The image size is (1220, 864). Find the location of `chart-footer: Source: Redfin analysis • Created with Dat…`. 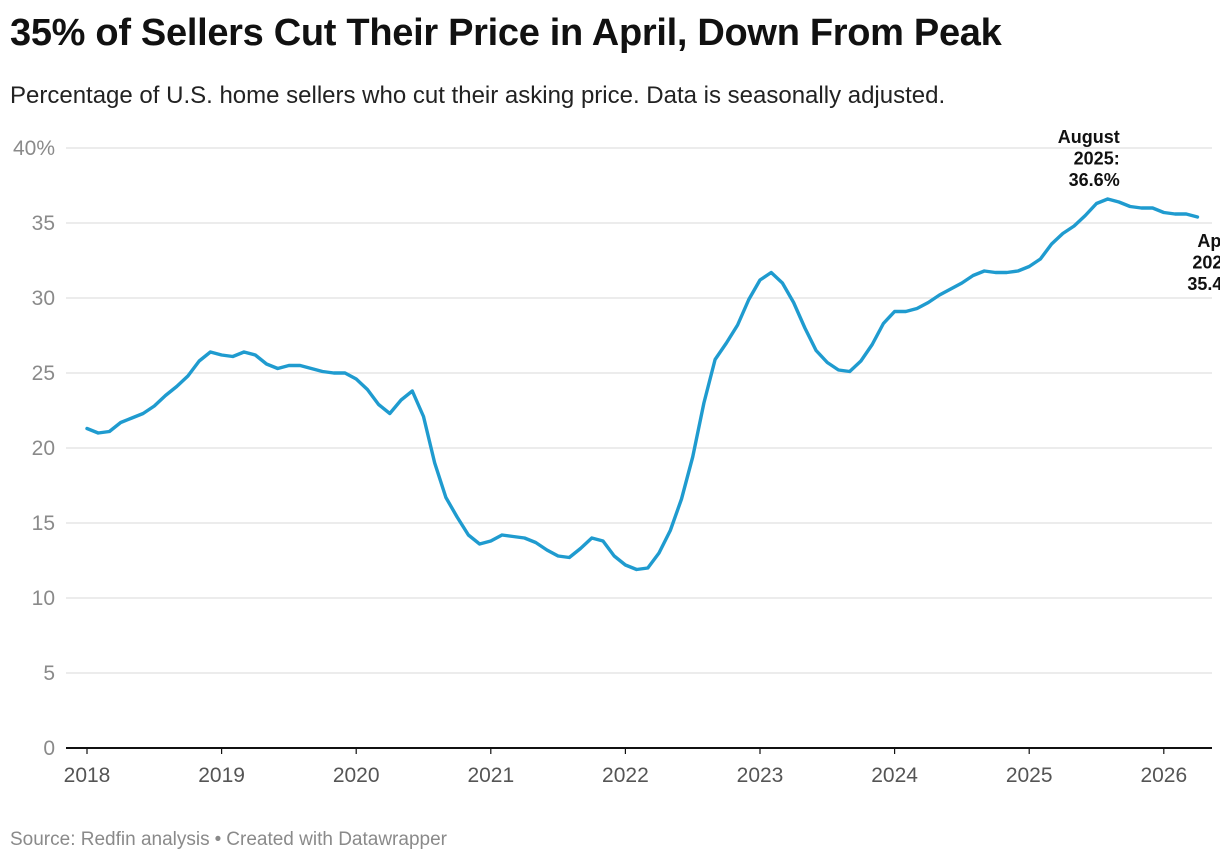

chart-footer: Source: Redfin analysis • Created with Dat… is located at coordinates (228, 840).